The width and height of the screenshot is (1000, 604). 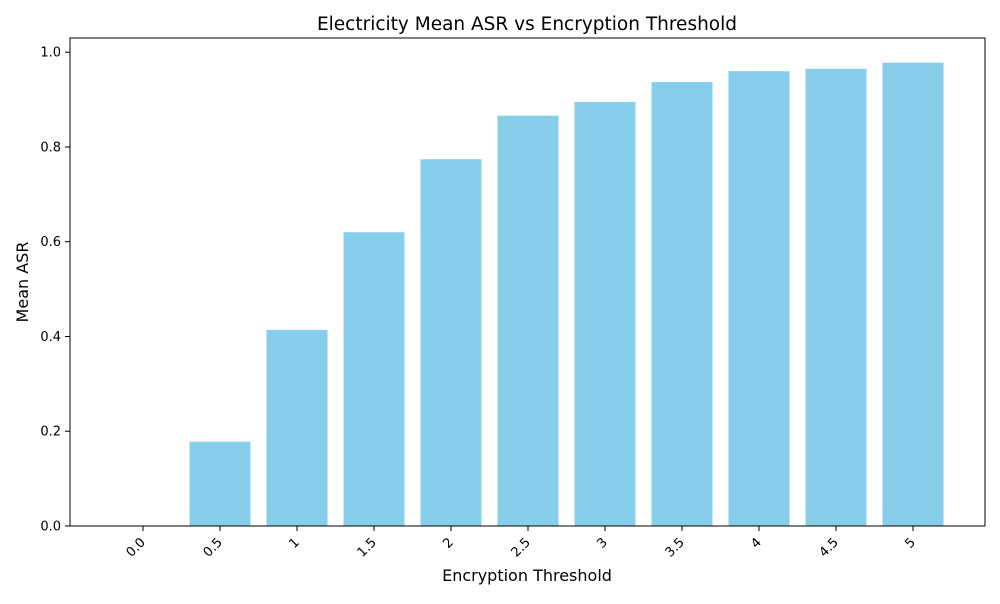 I want to click on y-axis: 0.0 0.2 0.4 0.6 0.8 1.0, so click(x=55, y=290).